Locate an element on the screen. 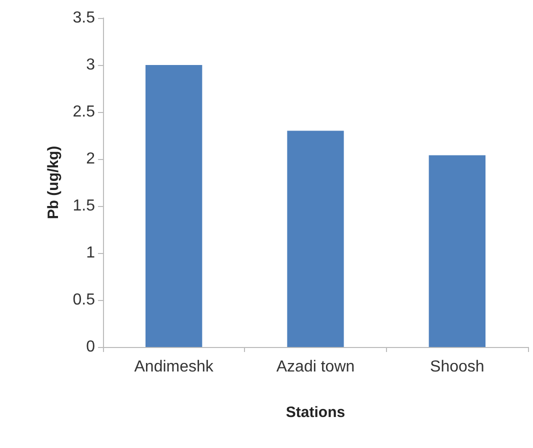 The width and height of the screenshot is (533, 448). y-tick-label: 0 is located at coordinates (91, 347).